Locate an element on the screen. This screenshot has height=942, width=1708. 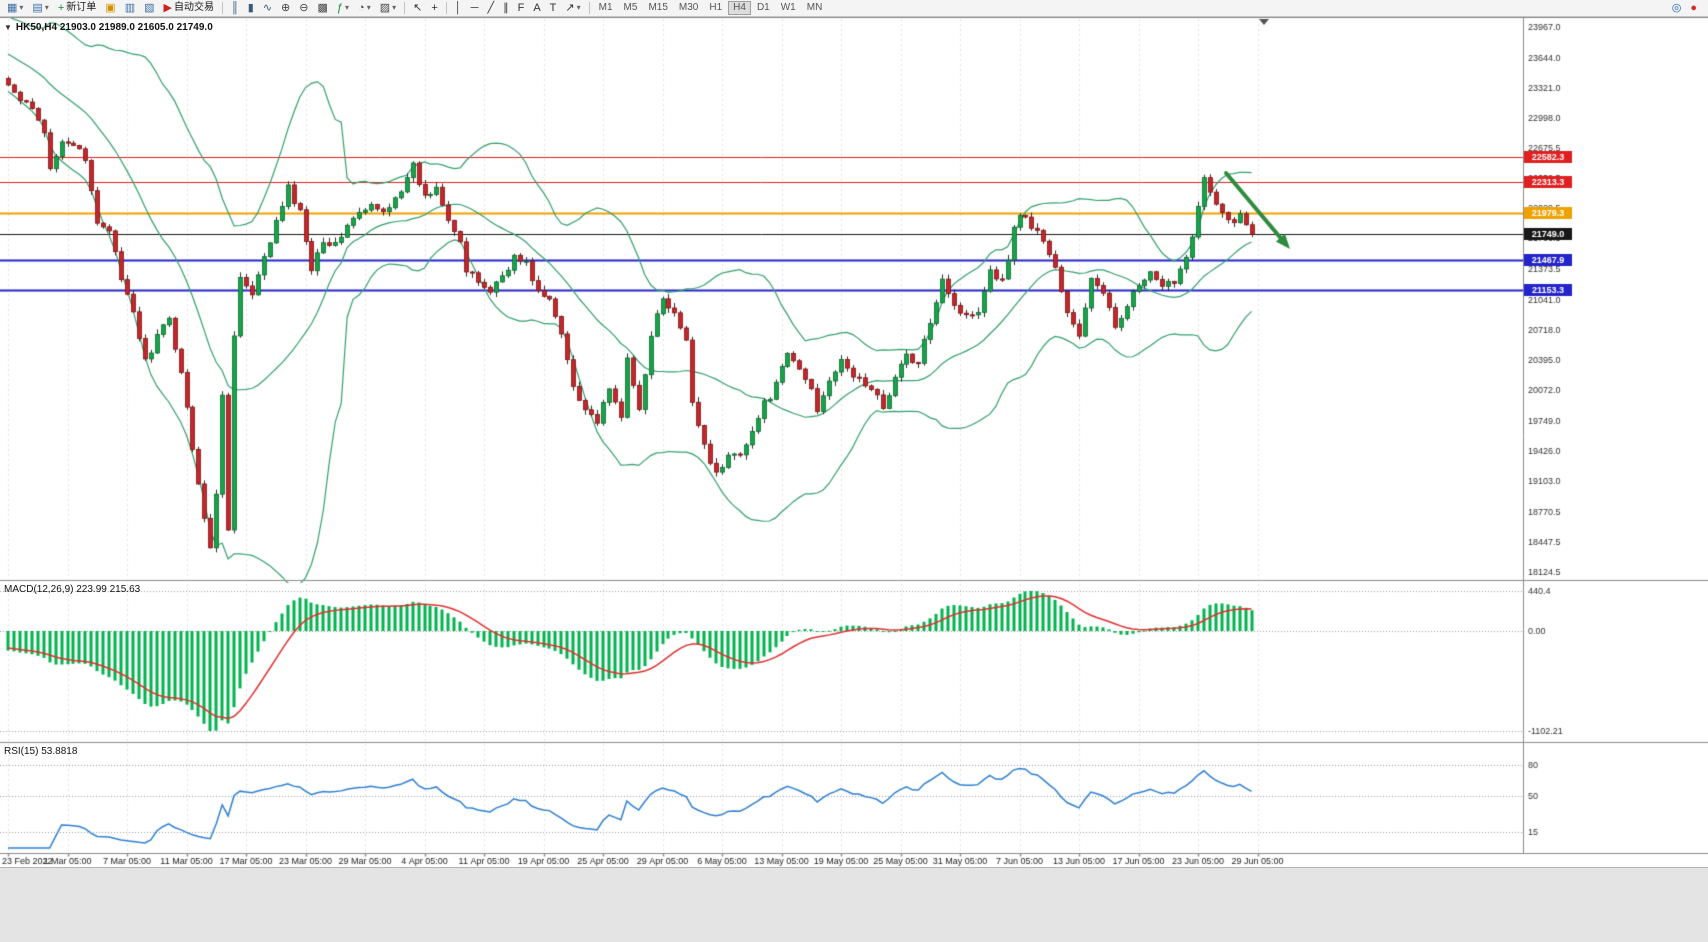
arrows-button: ↗ ▾ is located at coordinates (572, 8).